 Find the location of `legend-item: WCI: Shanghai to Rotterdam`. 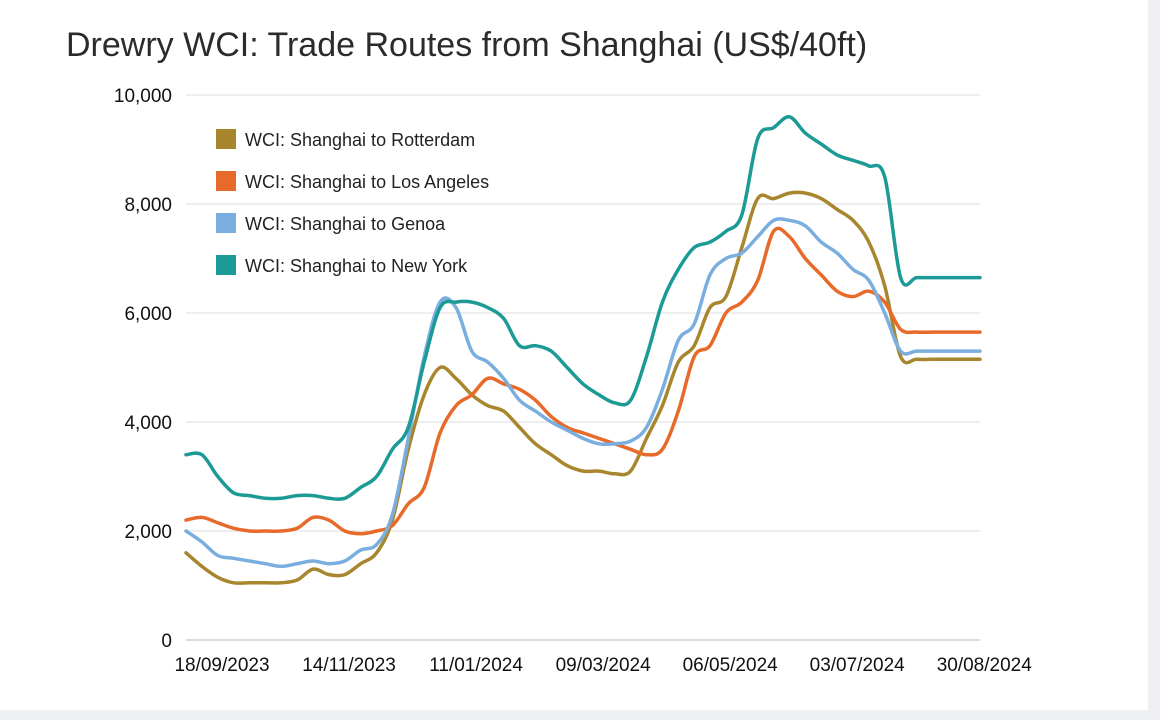

legend-item: WCI: Shanghai to Rotterdam is located at coordinates (345, 139).